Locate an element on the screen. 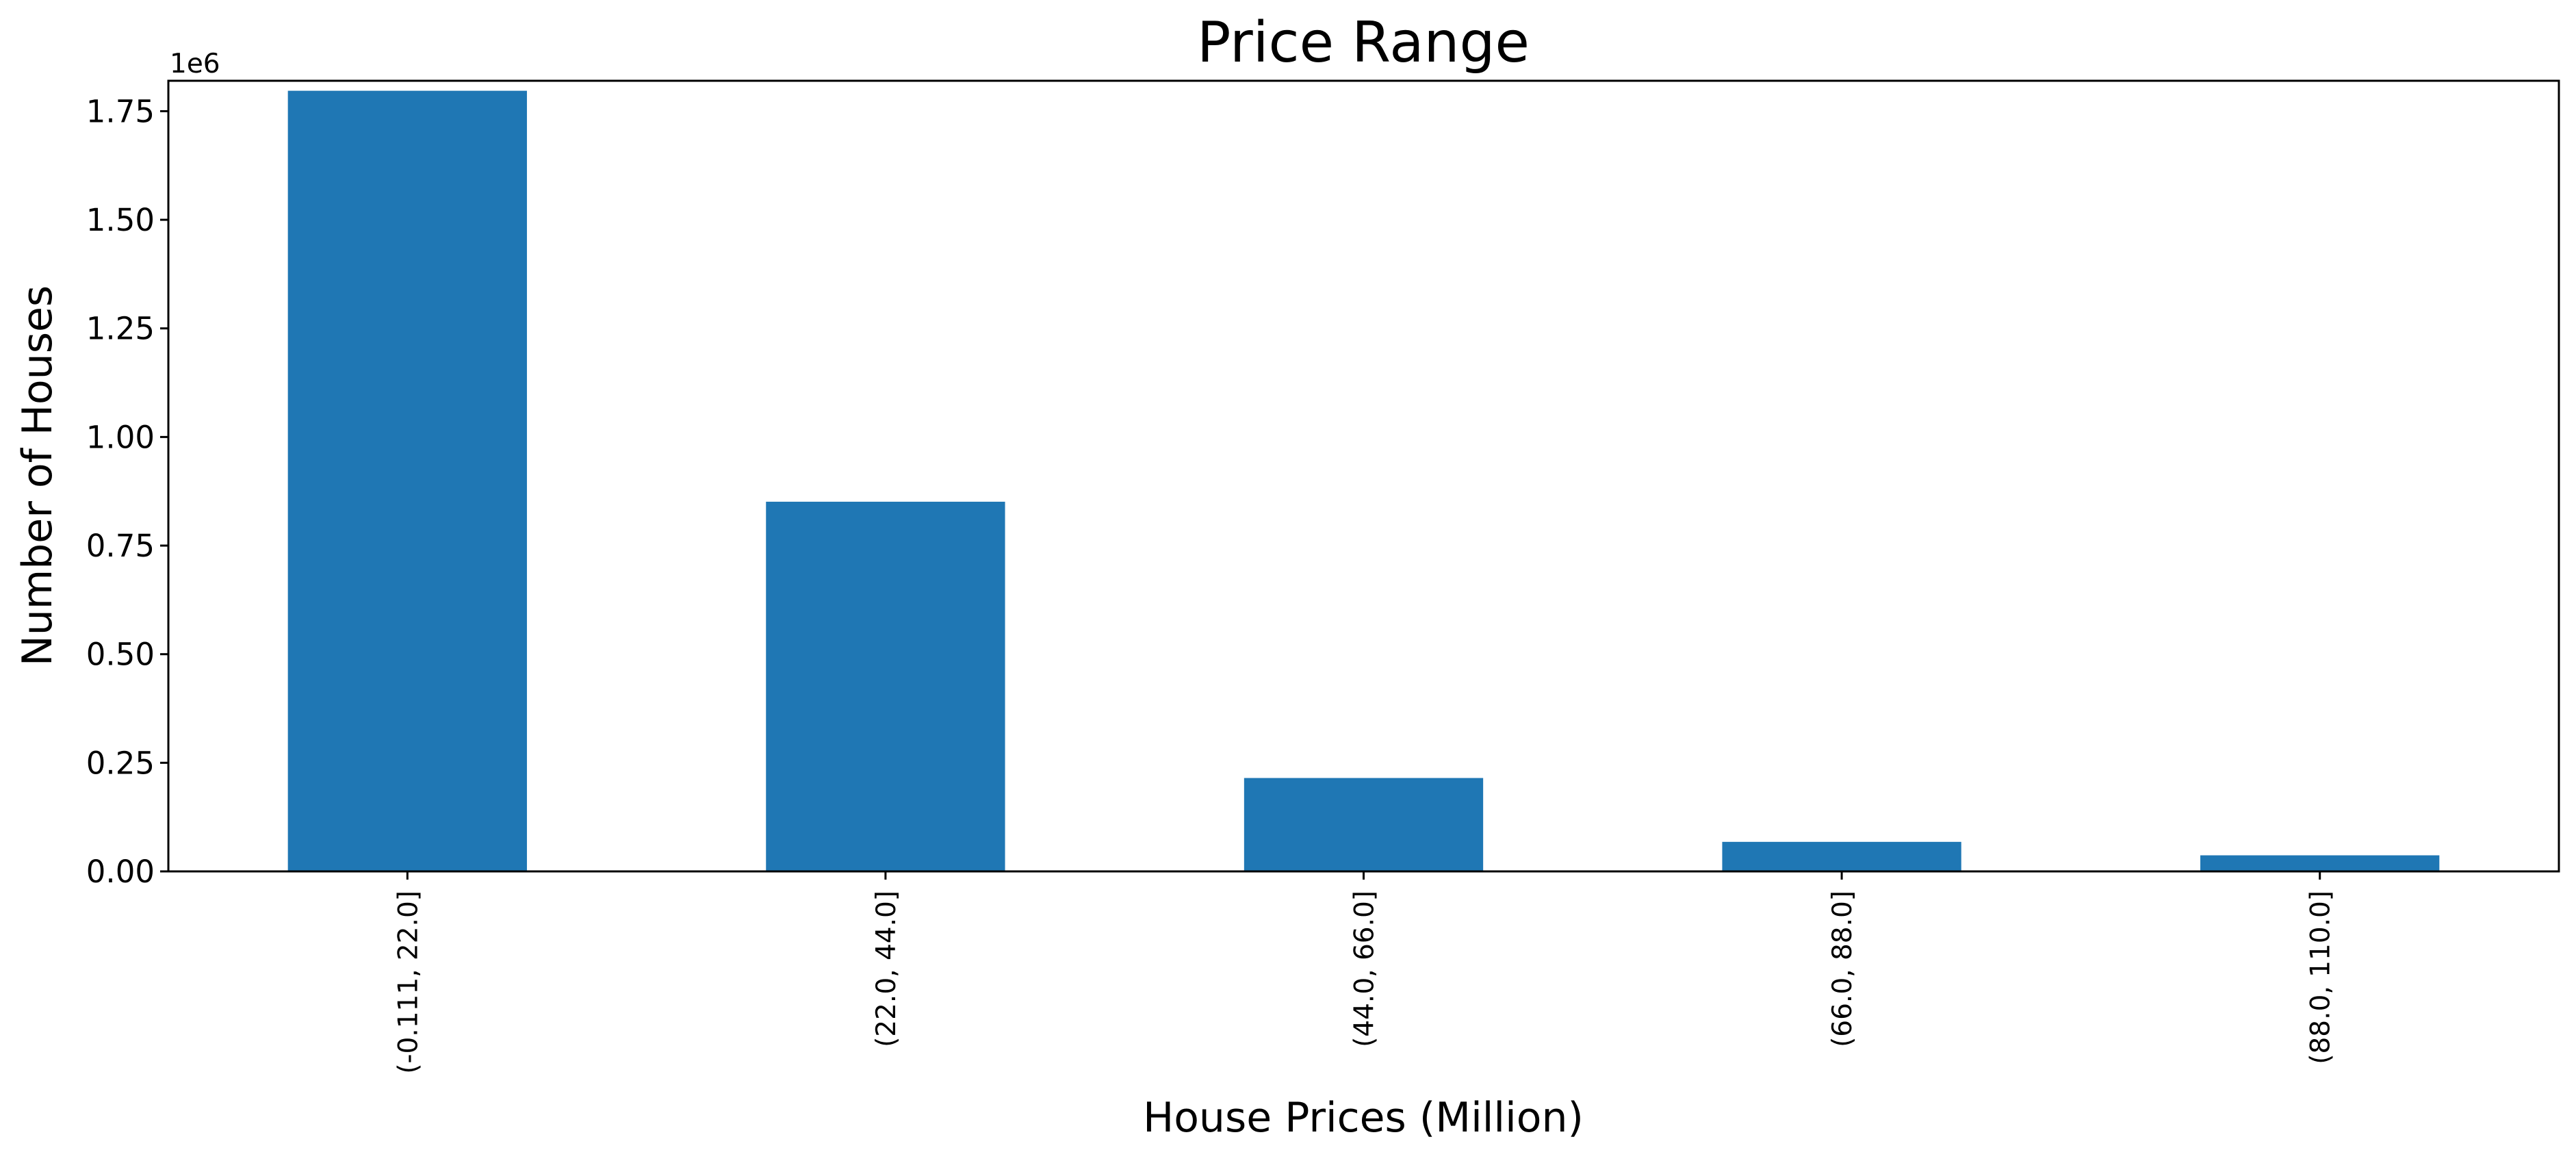 The image size is (2576, 1163). y-tick-label: 0.00 is located at coordinates (121, 872).